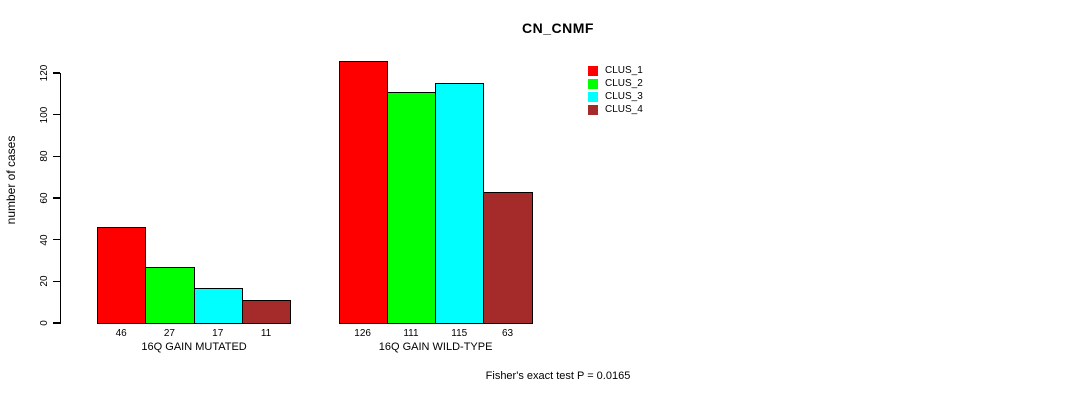 This screenshot has width=1090, height=400. Describe the element at coordinates (44, 156) in the screenshot. I see `y-tick-label: 80` at that location.